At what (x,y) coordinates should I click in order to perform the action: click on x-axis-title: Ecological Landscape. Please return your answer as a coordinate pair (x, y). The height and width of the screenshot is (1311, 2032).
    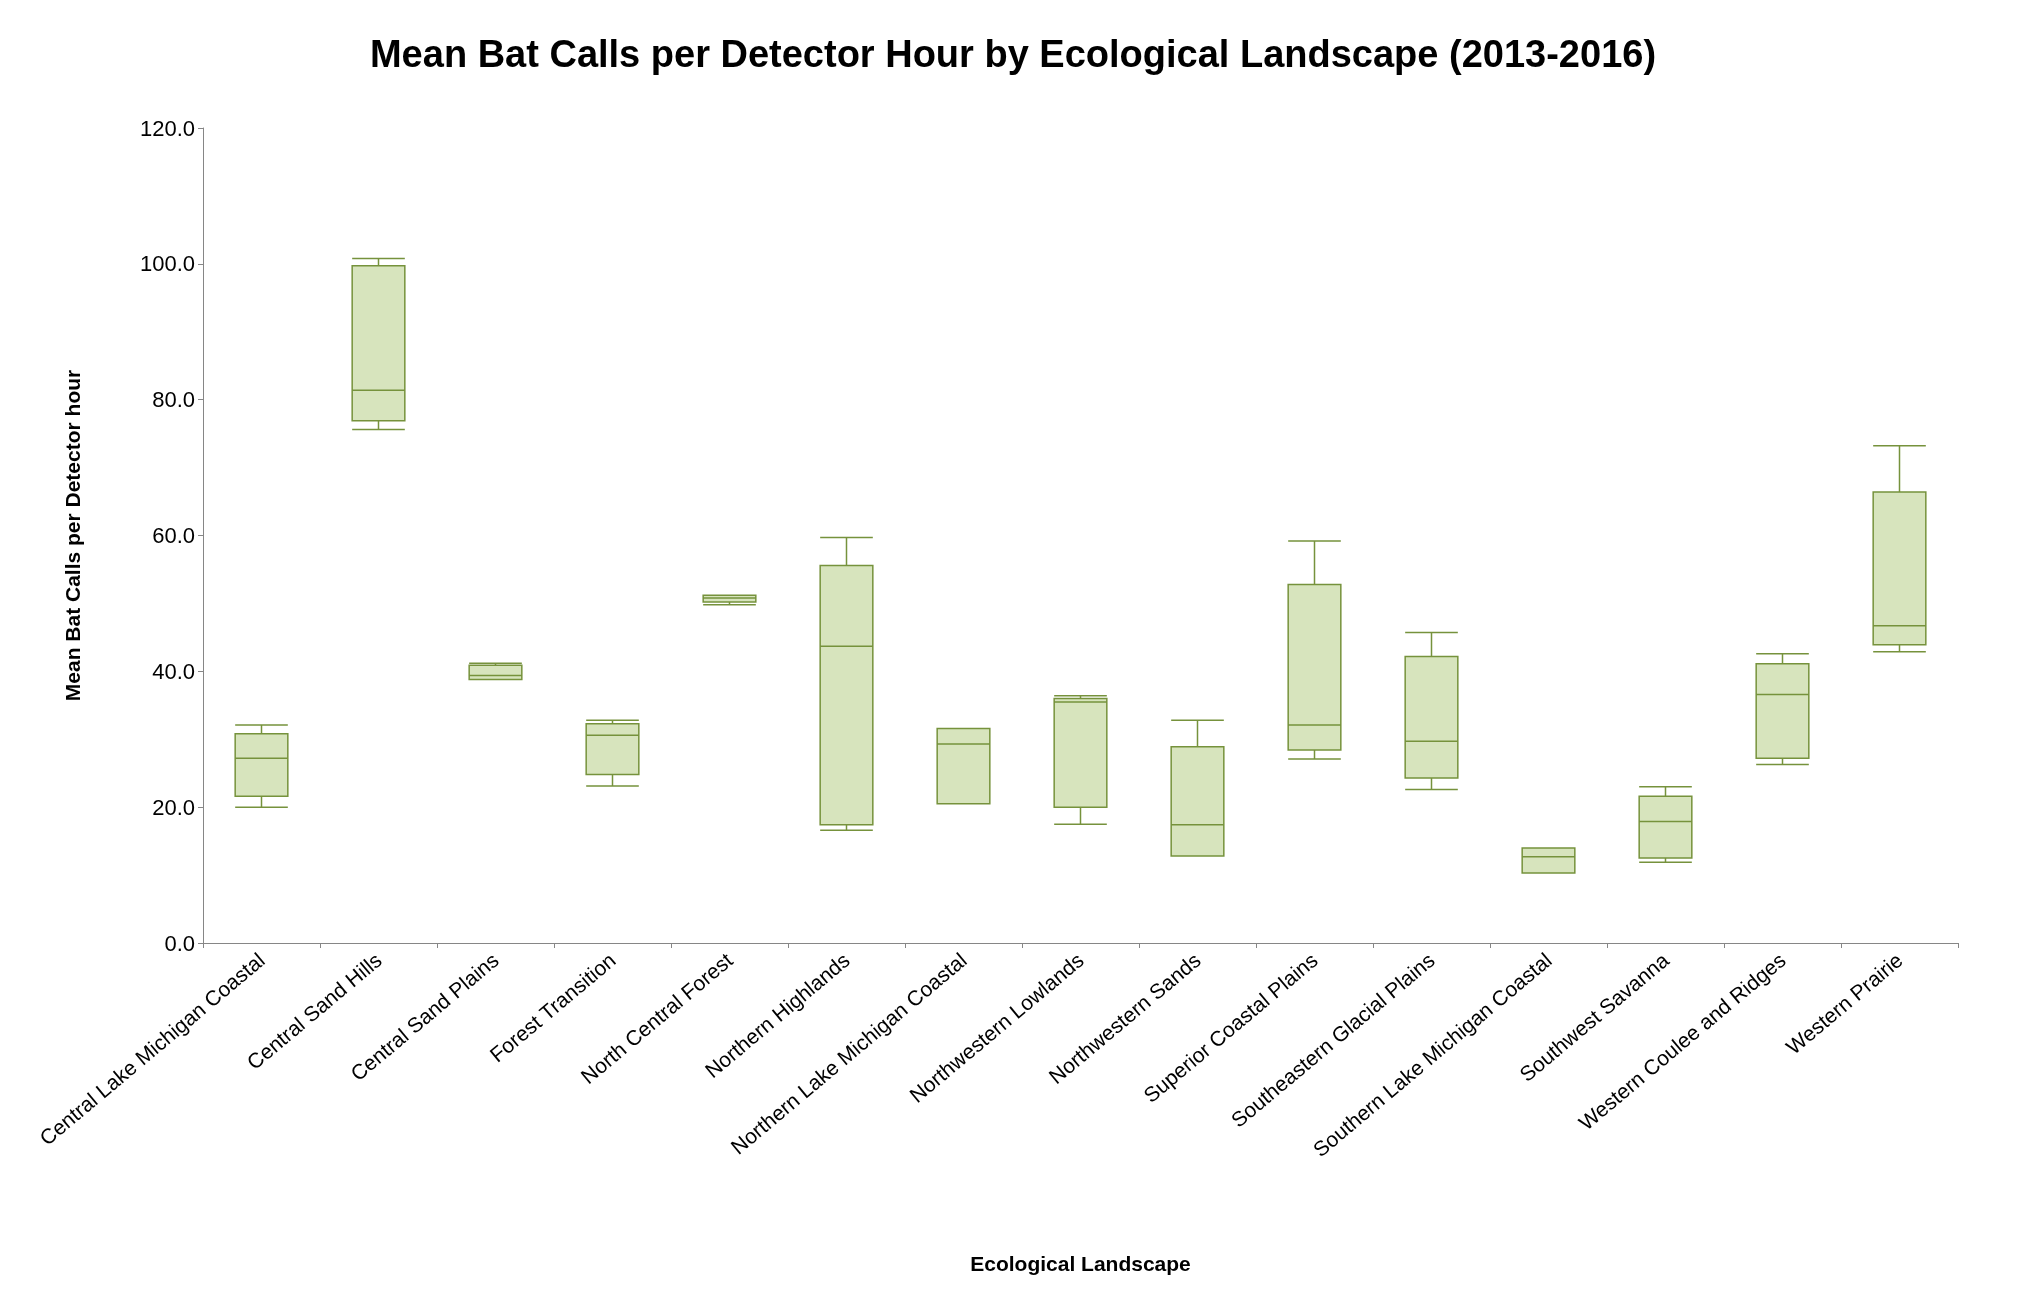
    Looking at the image, I should click on (1080, 1263).